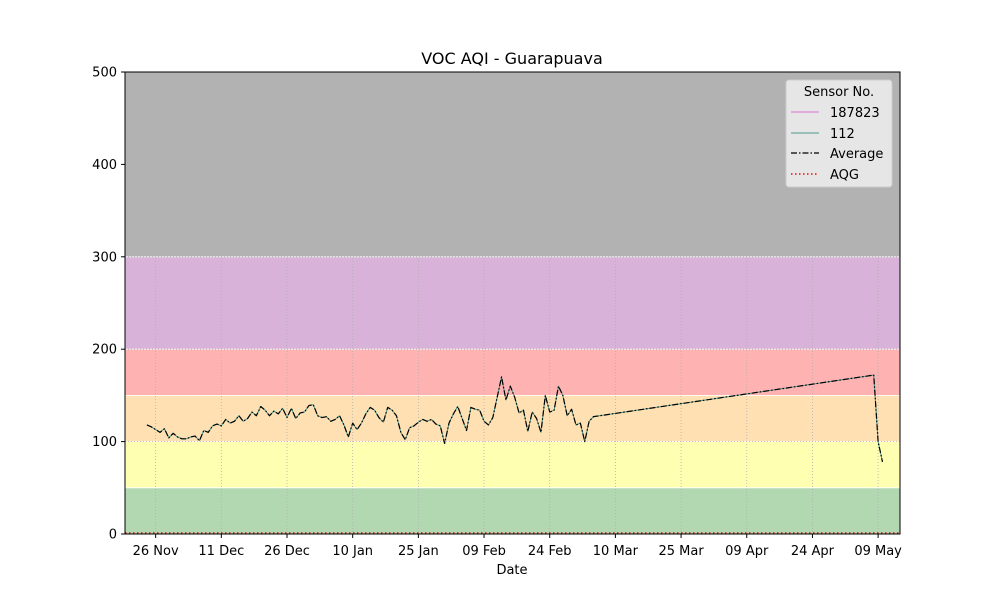  What do you see at coordinates (747, 551) in the screenshot?
I see `x-tick-label-9: 09 Apr` at bounding box center [747, 551].